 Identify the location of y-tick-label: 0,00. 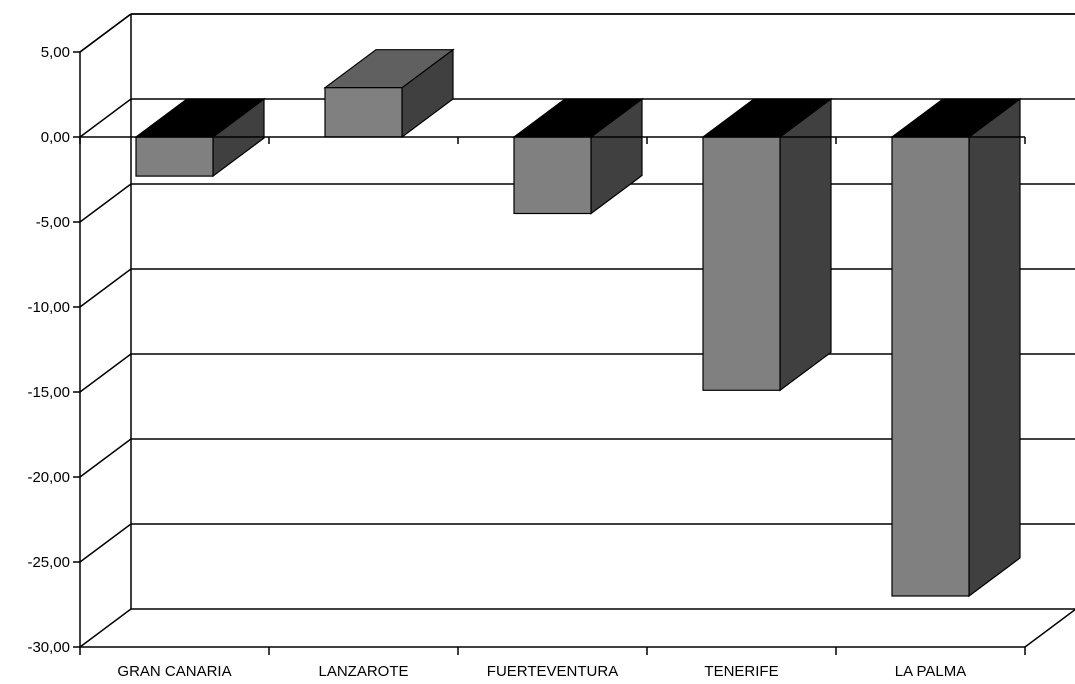
(55, 137).